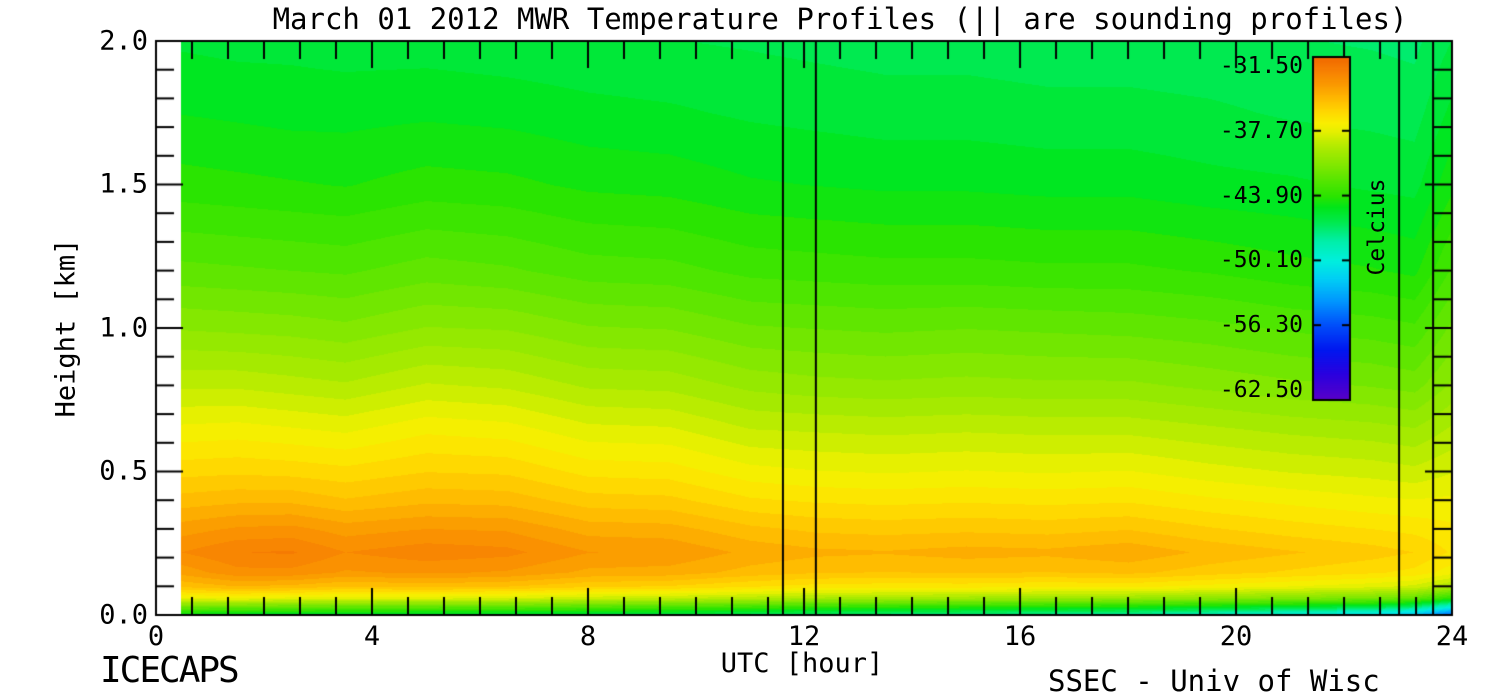 The width and height of the screenshot is (1500, 700). What do you see at coordinates (804, 636) in the screenshot?
I see `x-tick-label-12: 12` at bounding box center [804, 636].